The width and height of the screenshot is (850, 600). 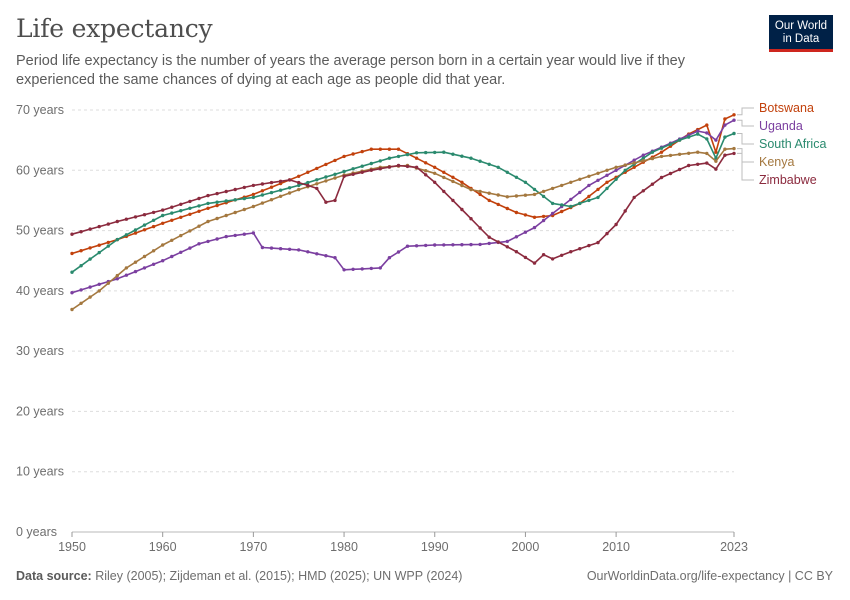 I want to click on legend: Botswana Uganda South Africa Kenya Zimbabwe, so click(x=781, y=144).